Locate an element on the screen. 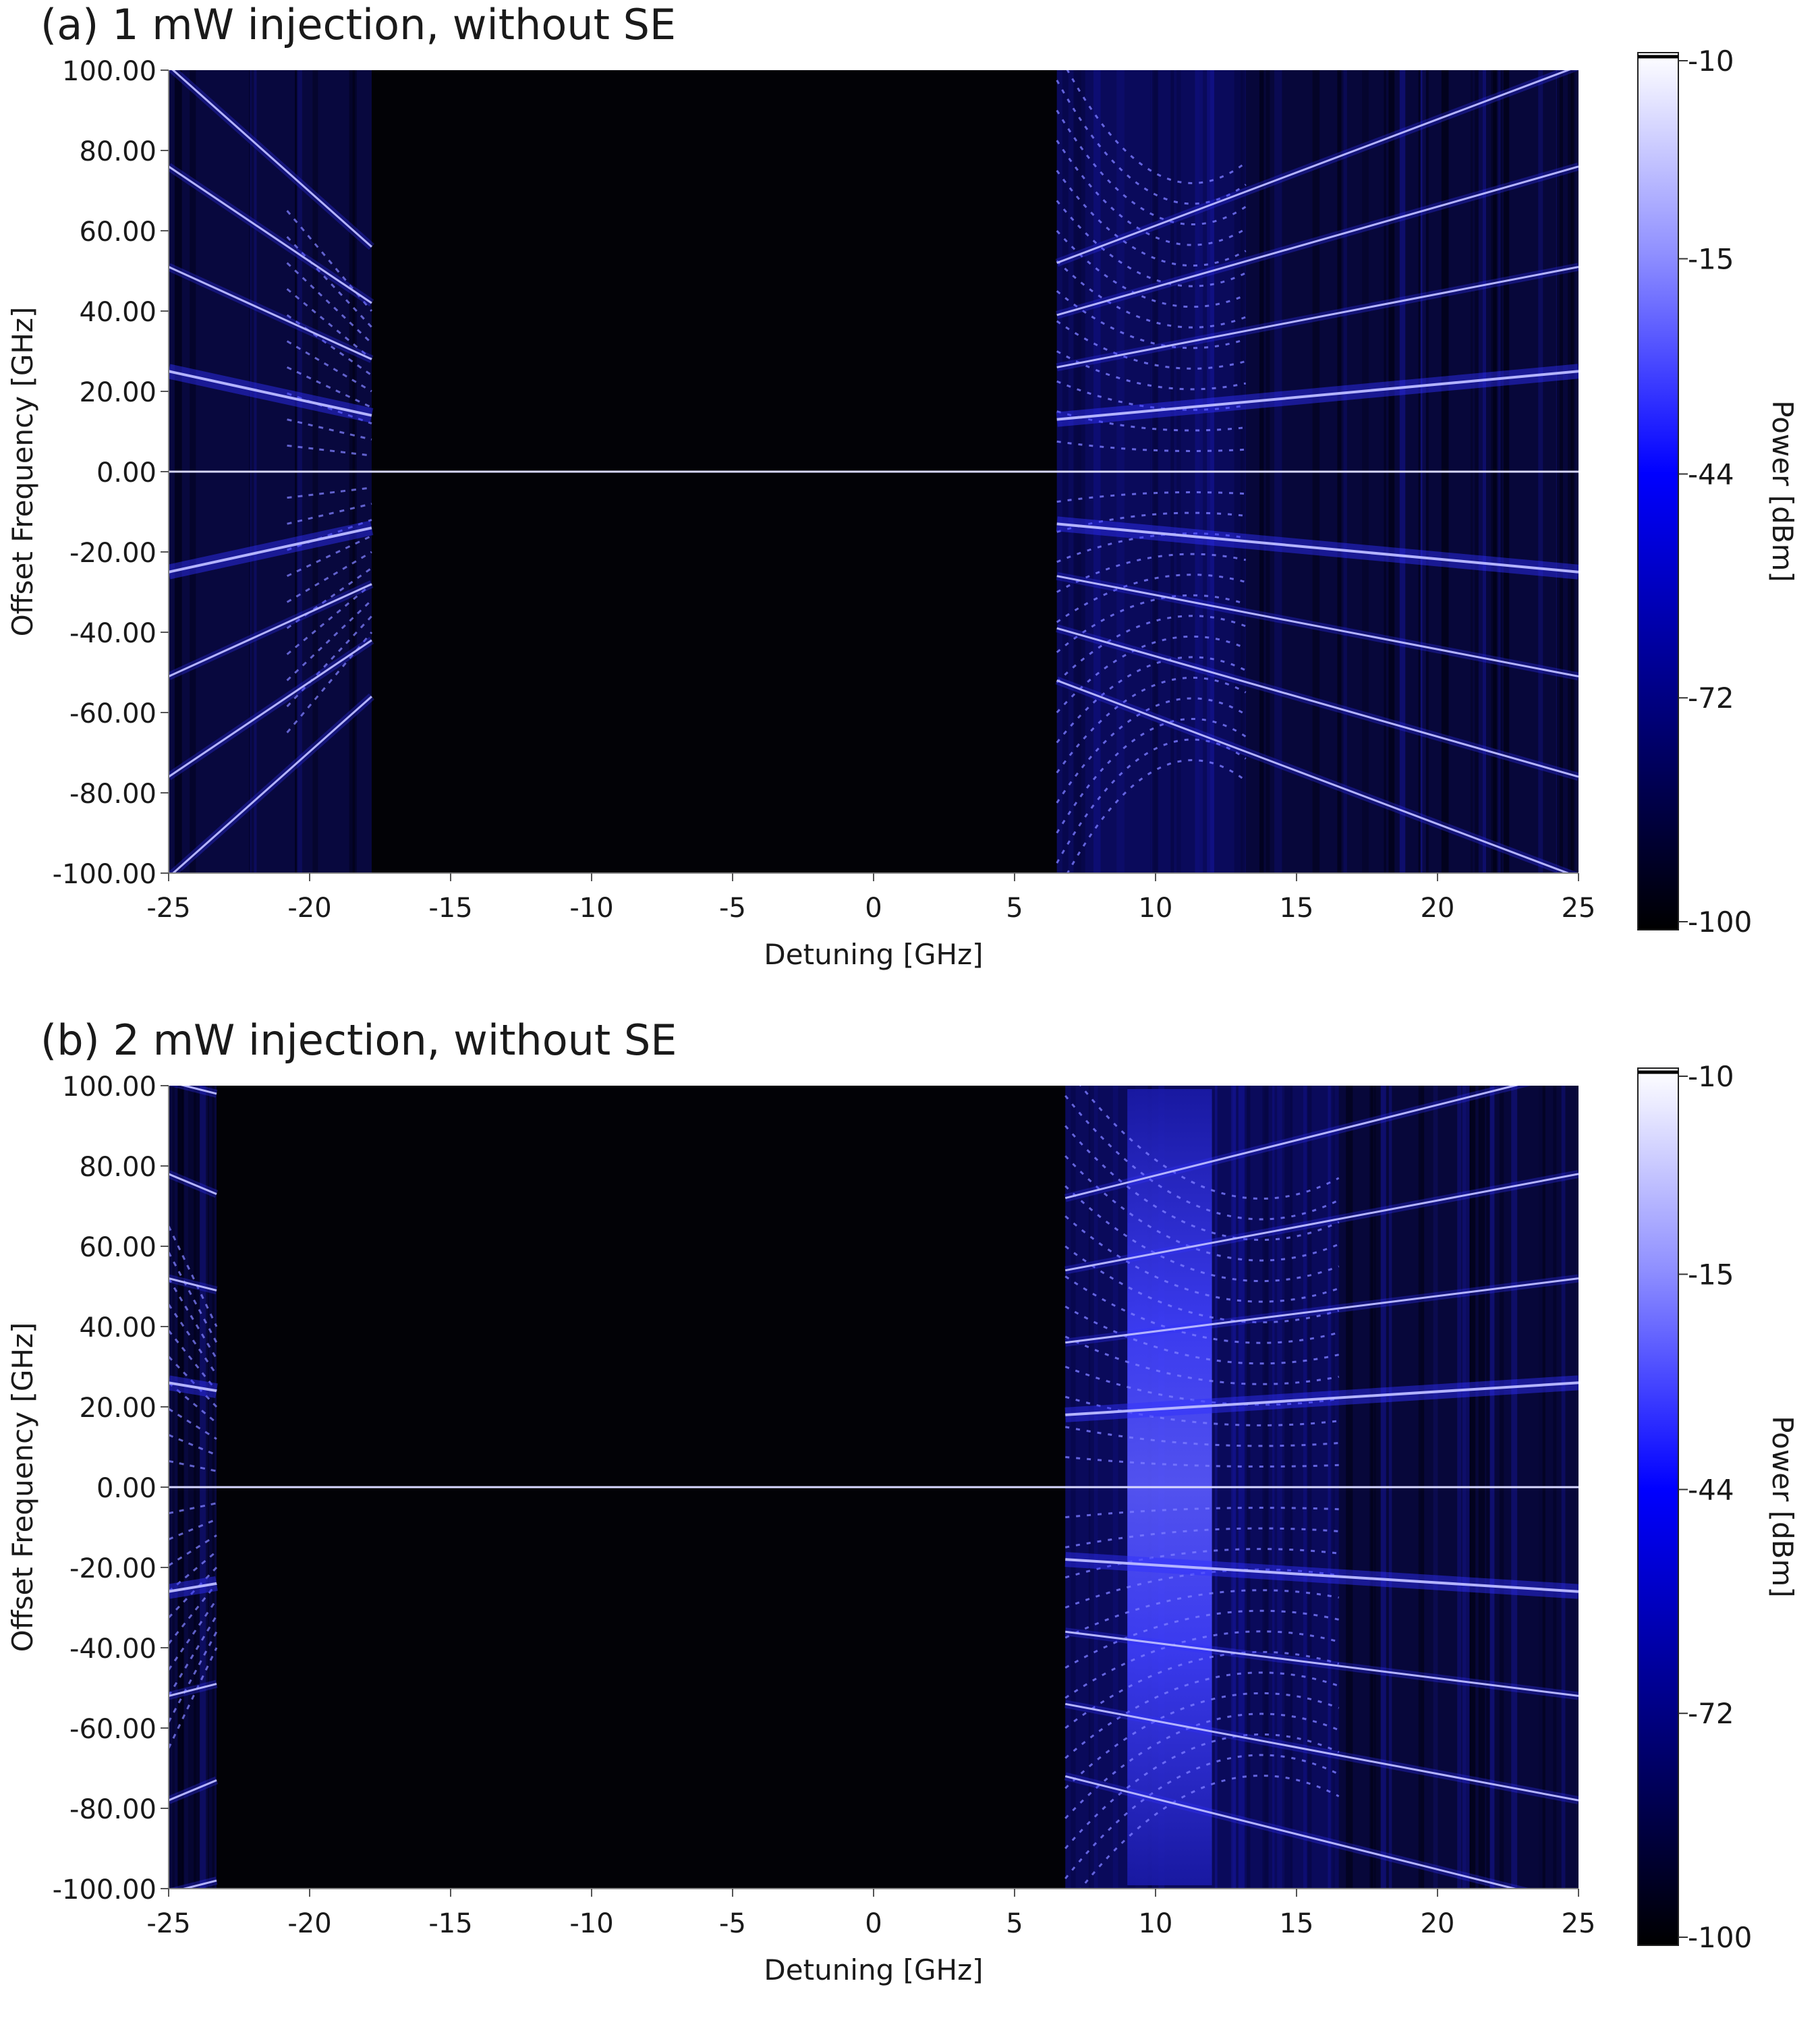  colorbar-tick-label: -10 is located at coordinates (1711, 61).